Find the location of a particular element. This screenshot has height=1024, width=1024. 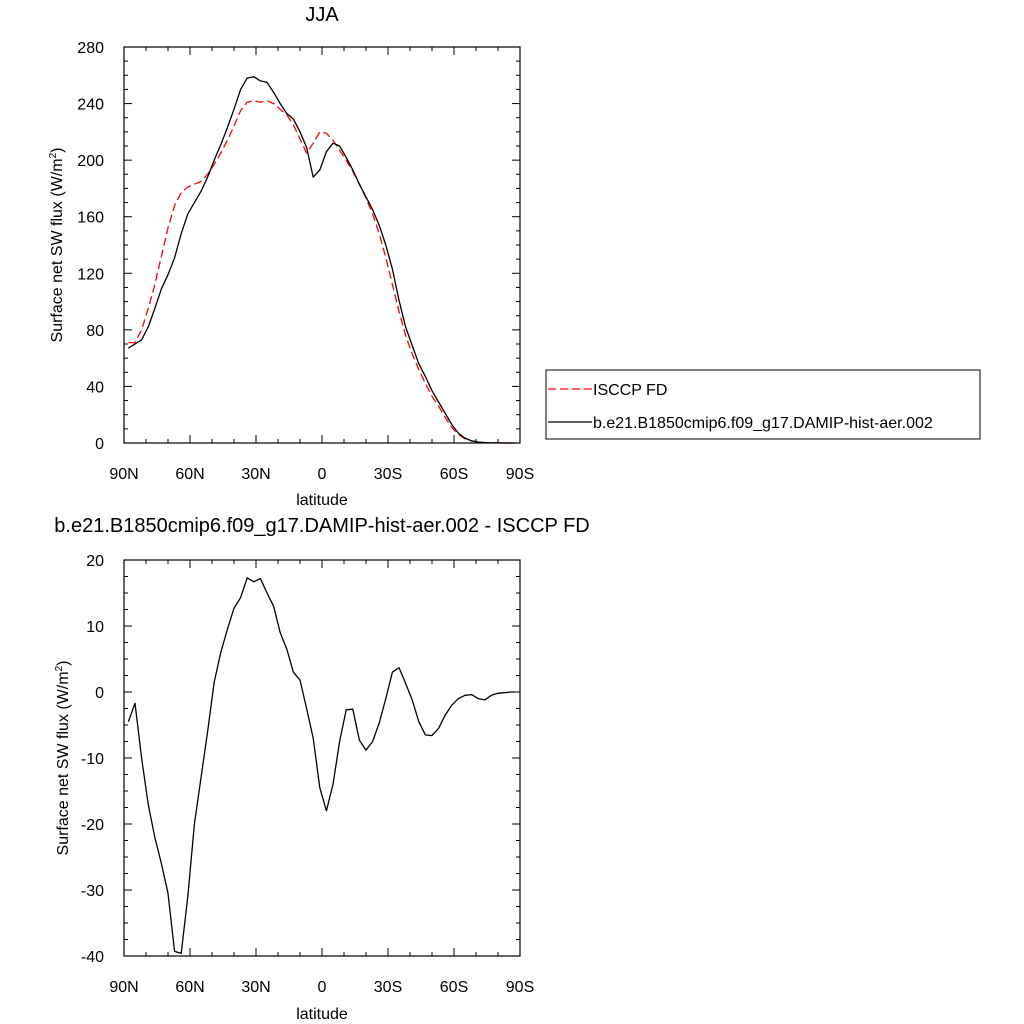

top-y-tick-label: 40 is located at coordinates (95, 387).